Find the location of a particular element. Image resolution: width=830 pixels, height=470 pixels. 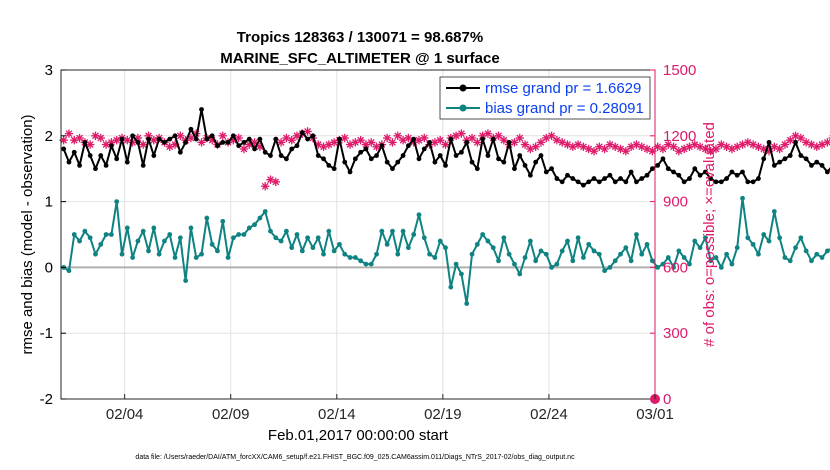

legend-box is located at coordinates (545, 98).